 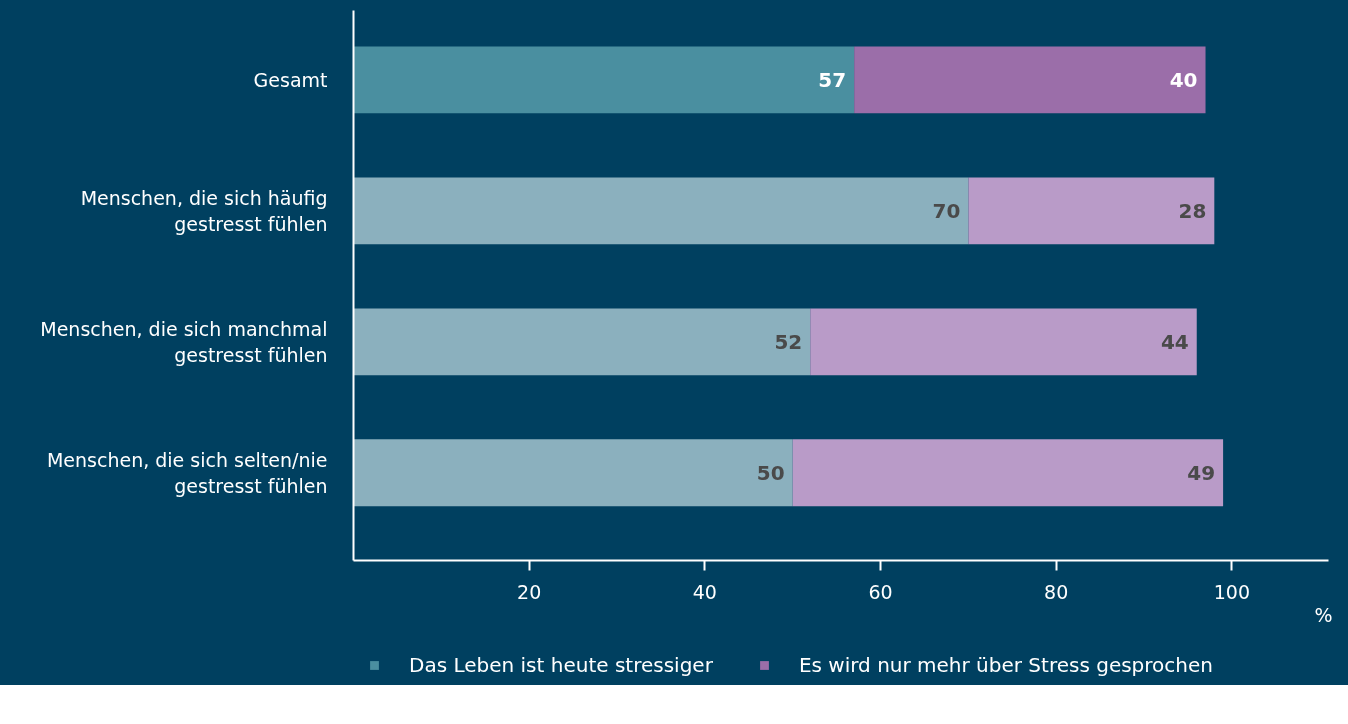 What do you see at coordinates (770, 472) in the screenshot?
I see `data-label: 50` at bounding box center [770, 472].